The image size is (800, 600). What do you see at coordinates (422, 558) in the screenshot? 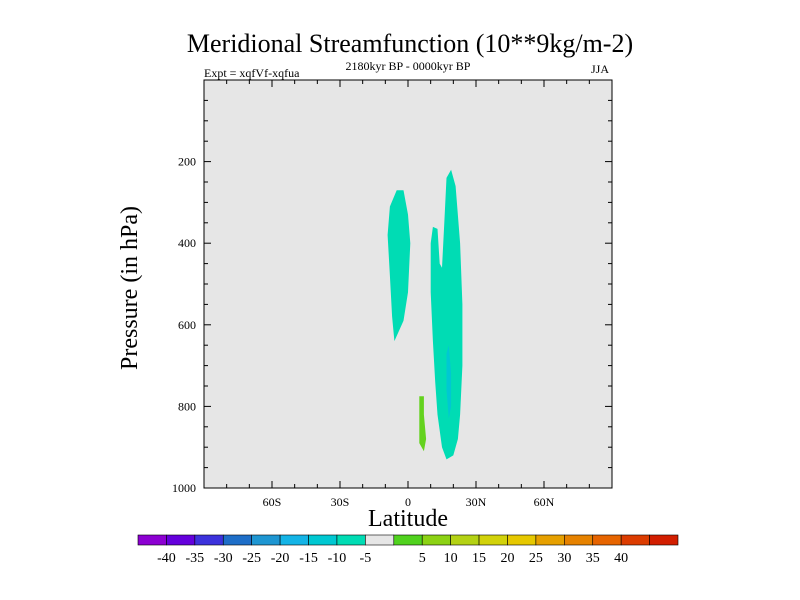
I see `colorbar-label: 5` at bounding box center [422, 558].